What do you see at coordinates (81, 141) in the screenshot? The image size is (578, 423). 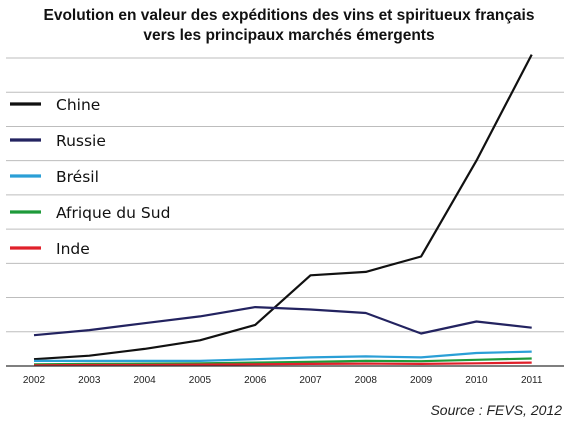 I see `legend-label-russie: Russie` at bounding box center [81, 141].